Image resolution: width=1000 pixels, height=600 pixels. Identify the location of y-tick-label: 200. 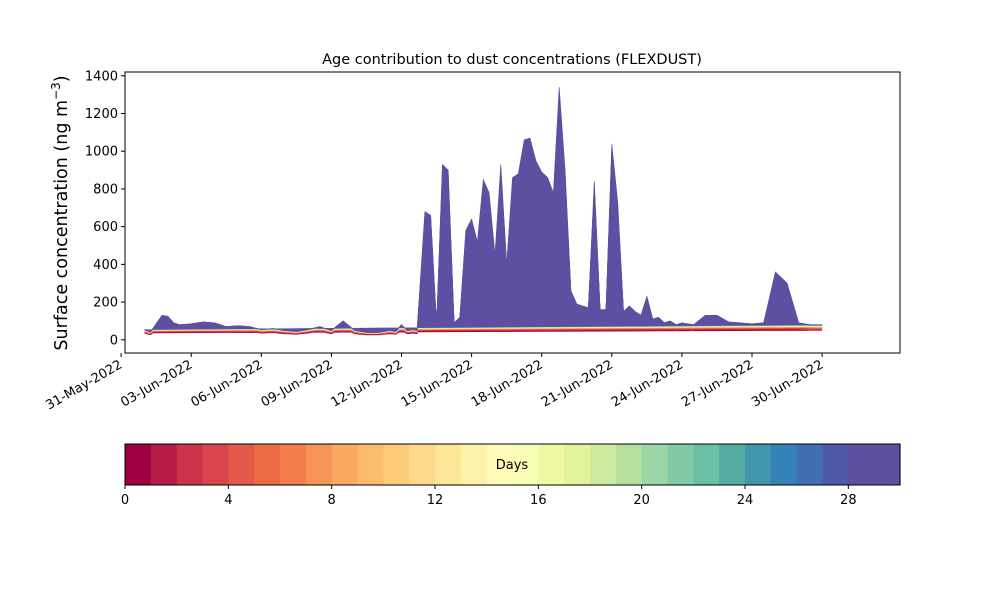
(105, 303).